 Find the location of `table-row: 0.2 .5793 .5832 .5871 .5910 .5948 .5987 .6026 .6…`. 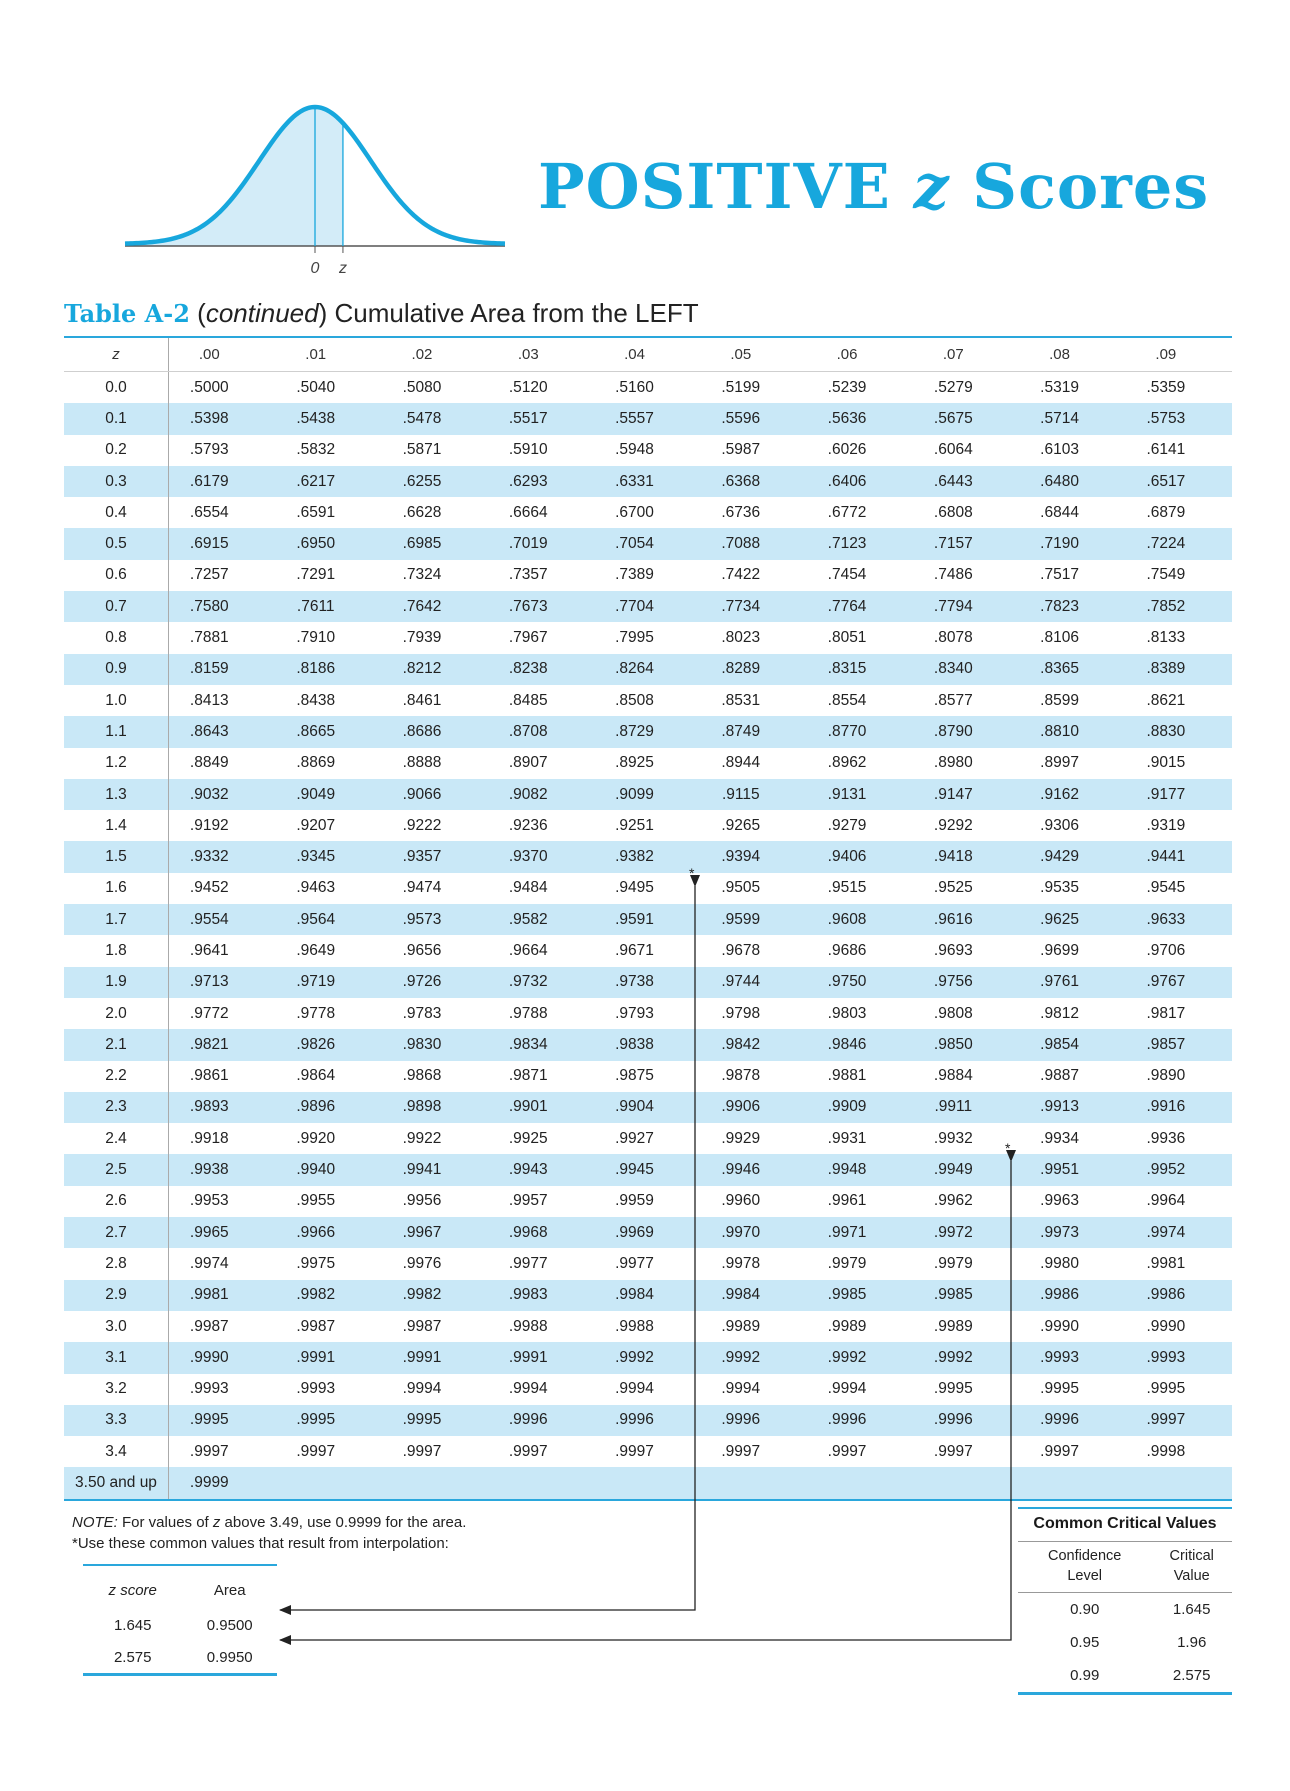

table-row: 0.2 .5793 .5832 .5871 .5910 .5948 .5987 .6026 .6… is located at coordinates (648, 450).